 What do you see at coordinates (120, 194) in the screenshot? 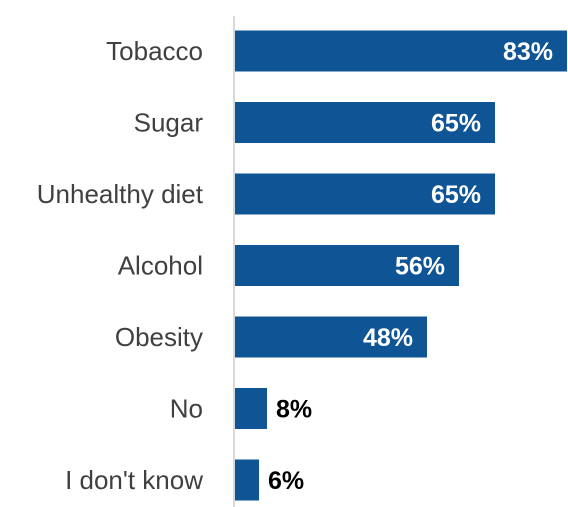
I see `category-label: Unhealthy diet` at bounding box center [120, 194].